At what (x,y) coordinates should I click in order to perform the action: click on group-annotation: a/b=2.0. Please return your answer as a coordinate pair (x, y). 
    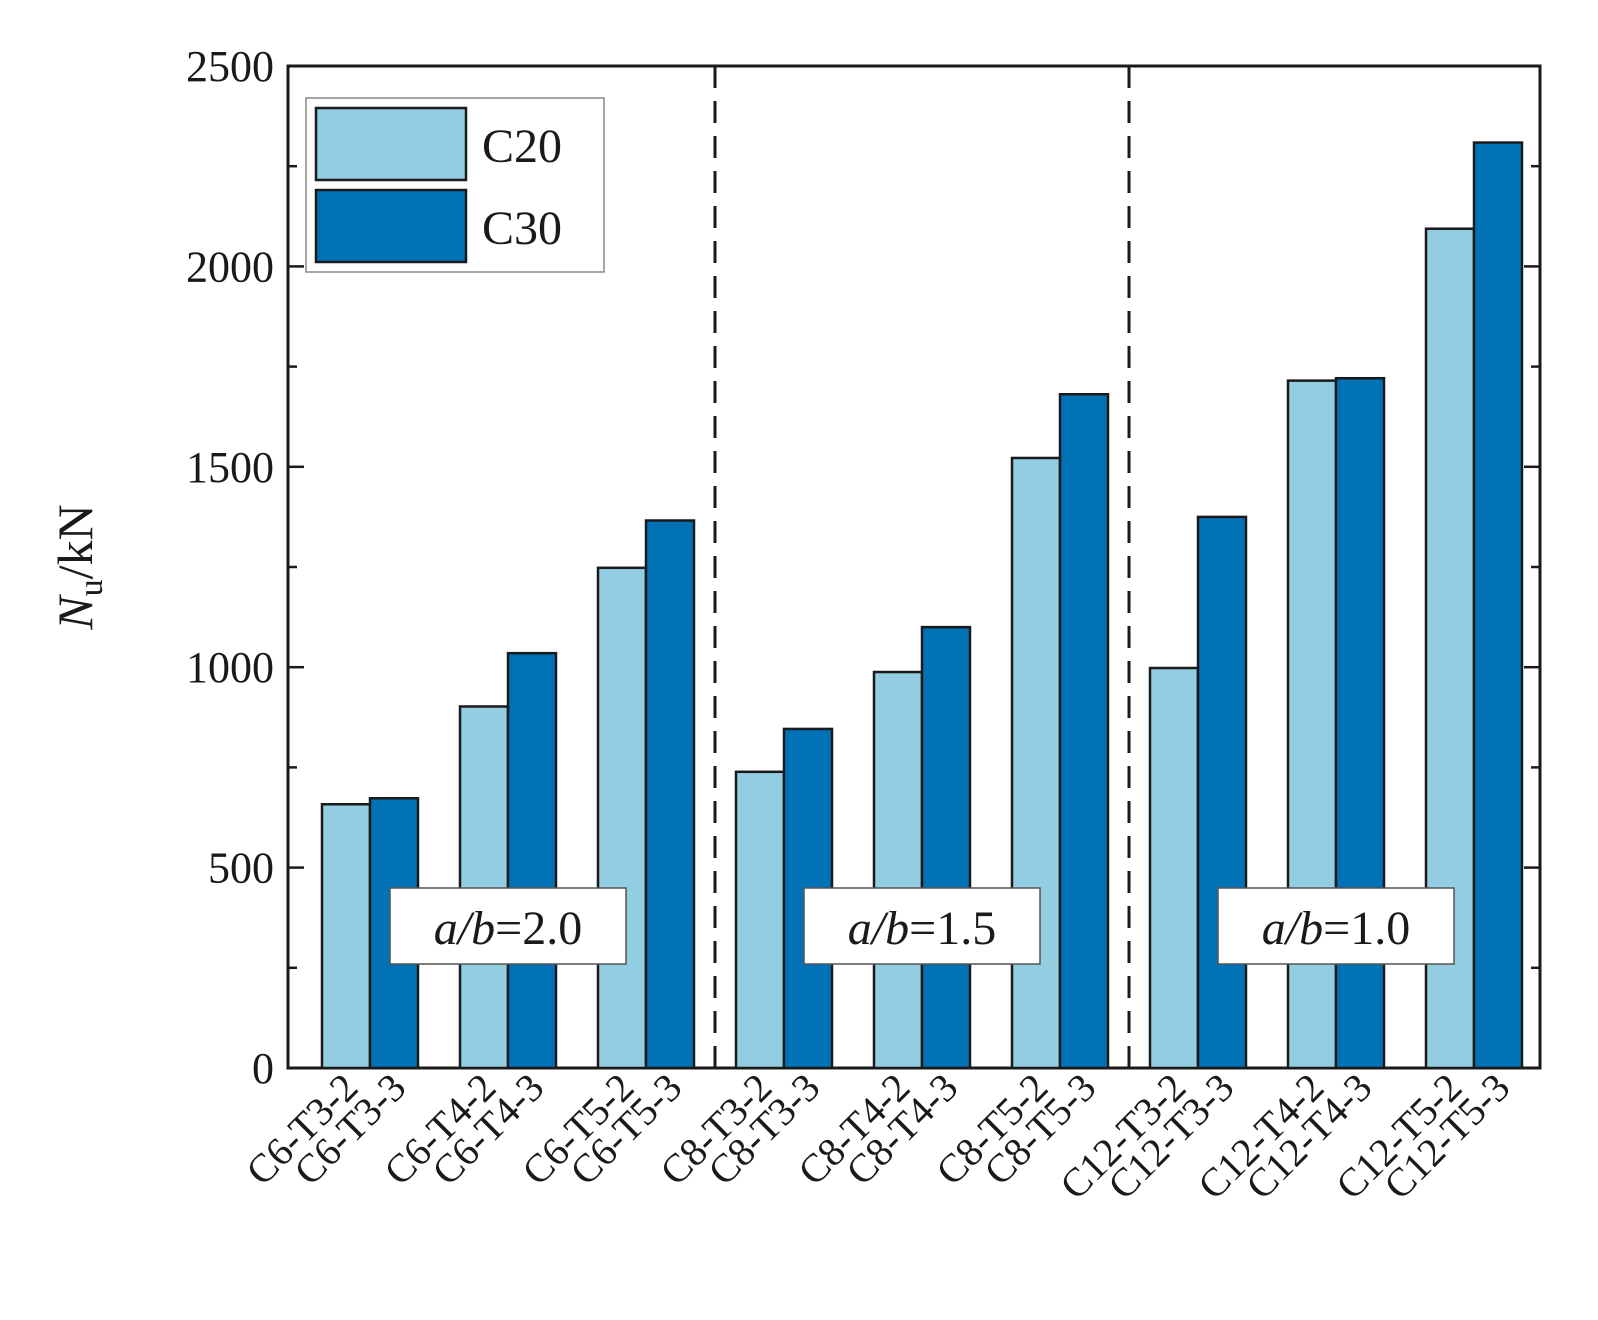
    Looking at the image, I should click on (508, 928).